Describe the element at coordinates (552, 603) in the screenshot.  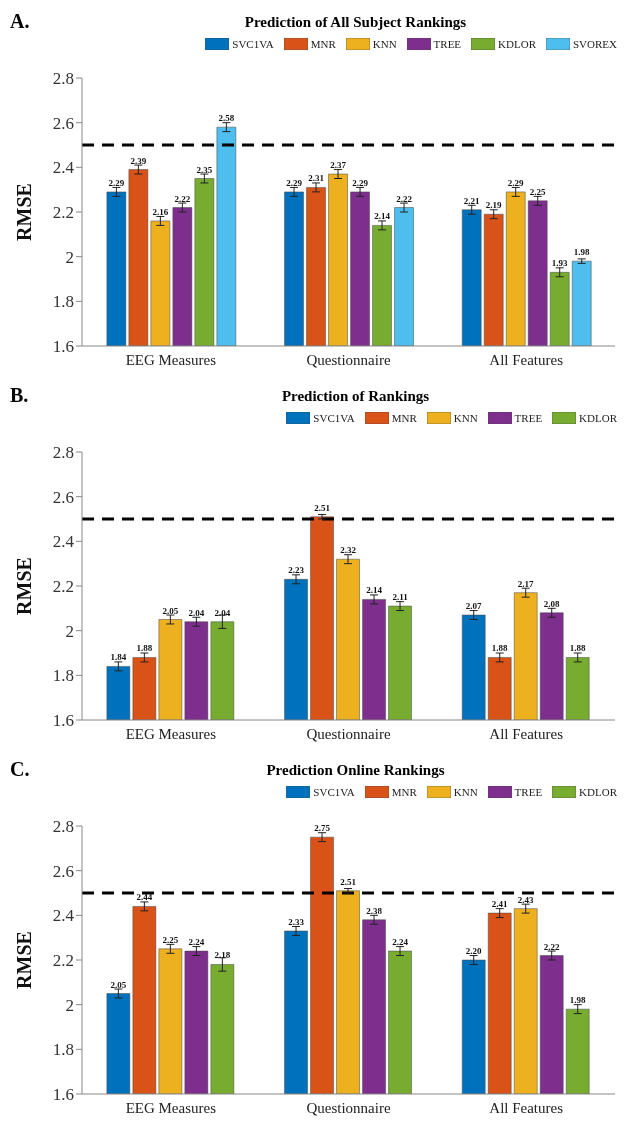
I see `data-label: 2.08` at that location.